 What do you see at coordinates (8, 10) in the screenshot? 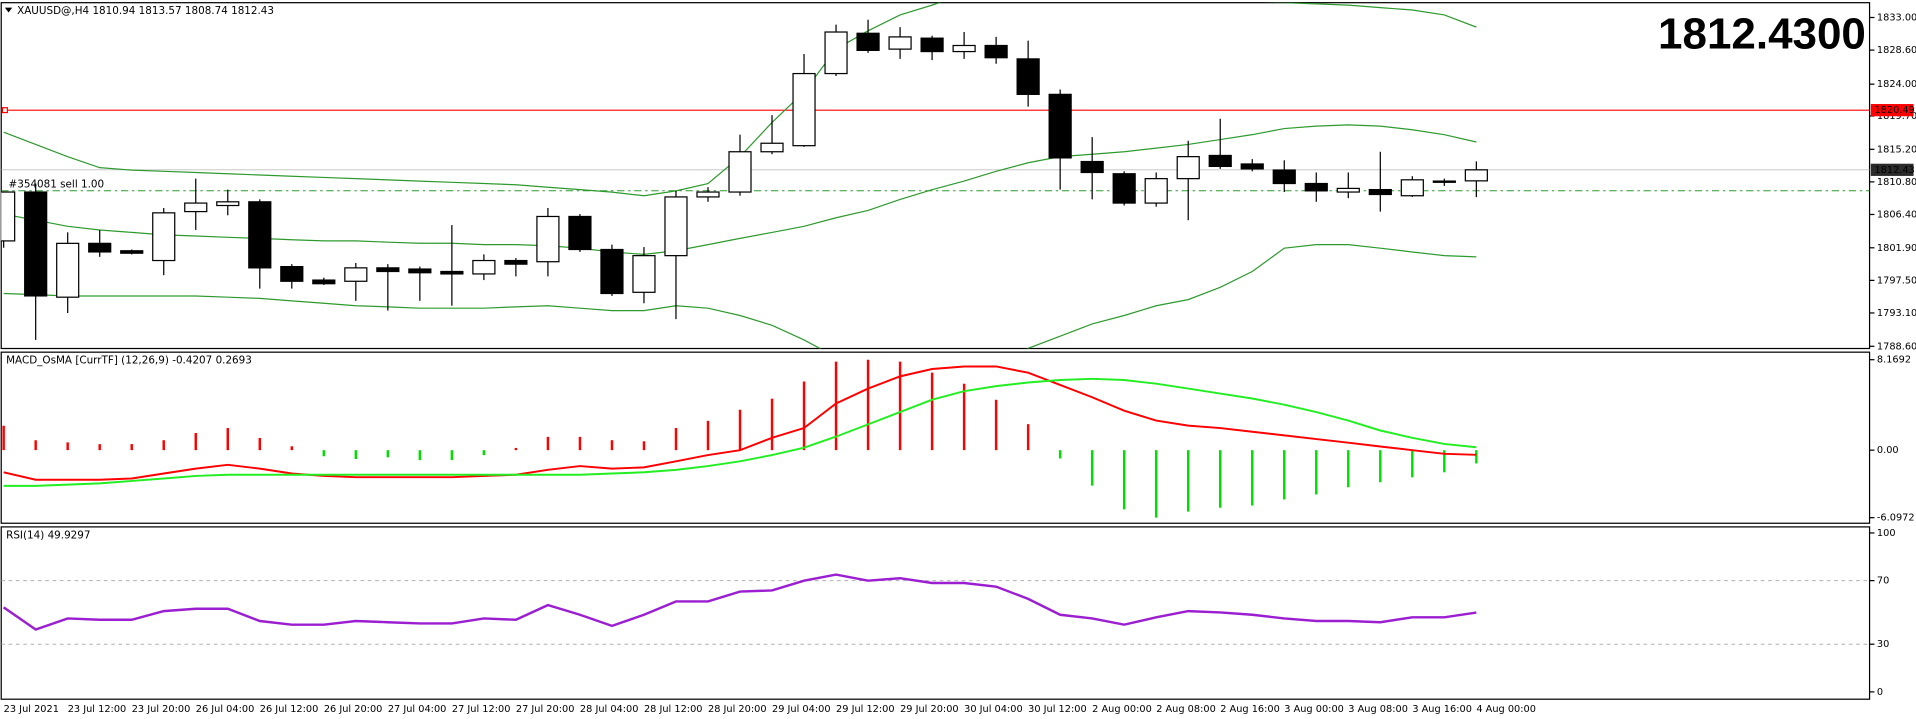
I see `menu-arrow` at bounding box center [8, 10].